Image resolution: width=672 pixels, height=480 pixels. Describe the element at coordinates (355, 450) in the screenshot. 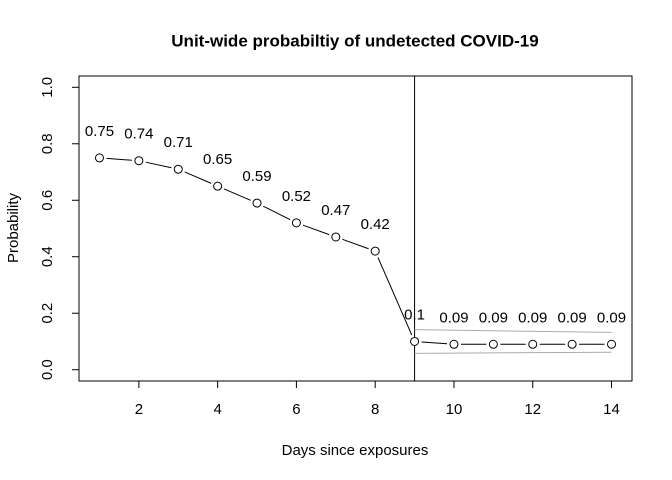

I see `x-axis-label: Days since exposures` at that location.